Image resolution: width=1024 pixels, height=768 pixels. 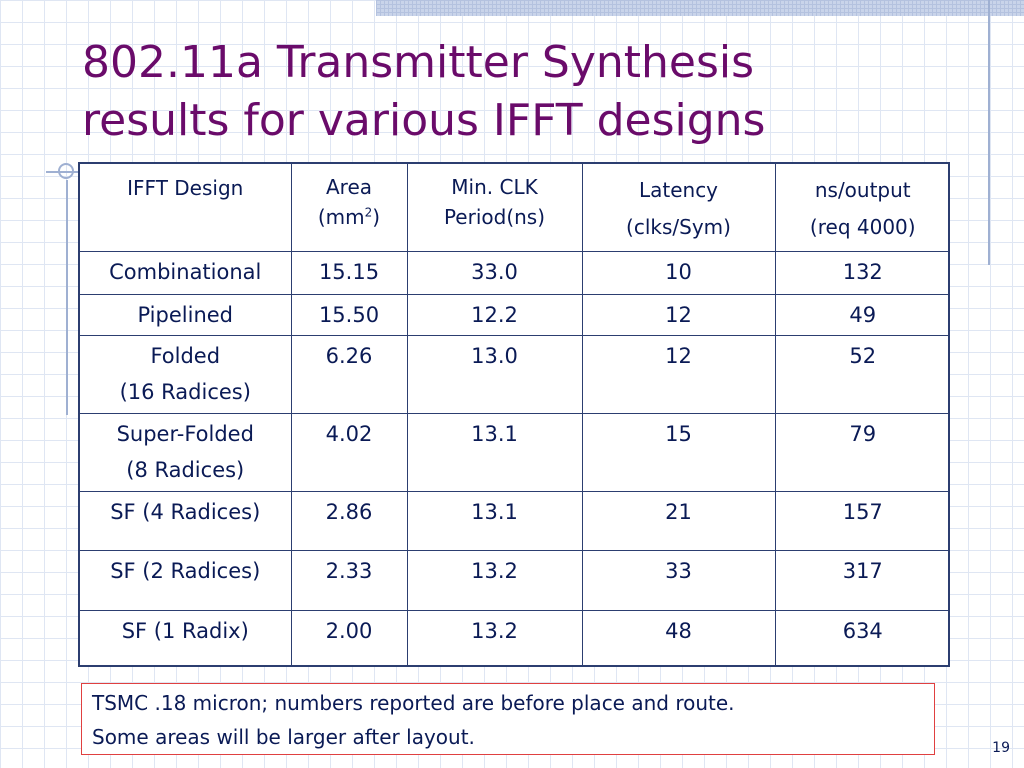 I want to click on table-row: Pipelined 15.50 12.2 12 49, so click(x=515, y=314).